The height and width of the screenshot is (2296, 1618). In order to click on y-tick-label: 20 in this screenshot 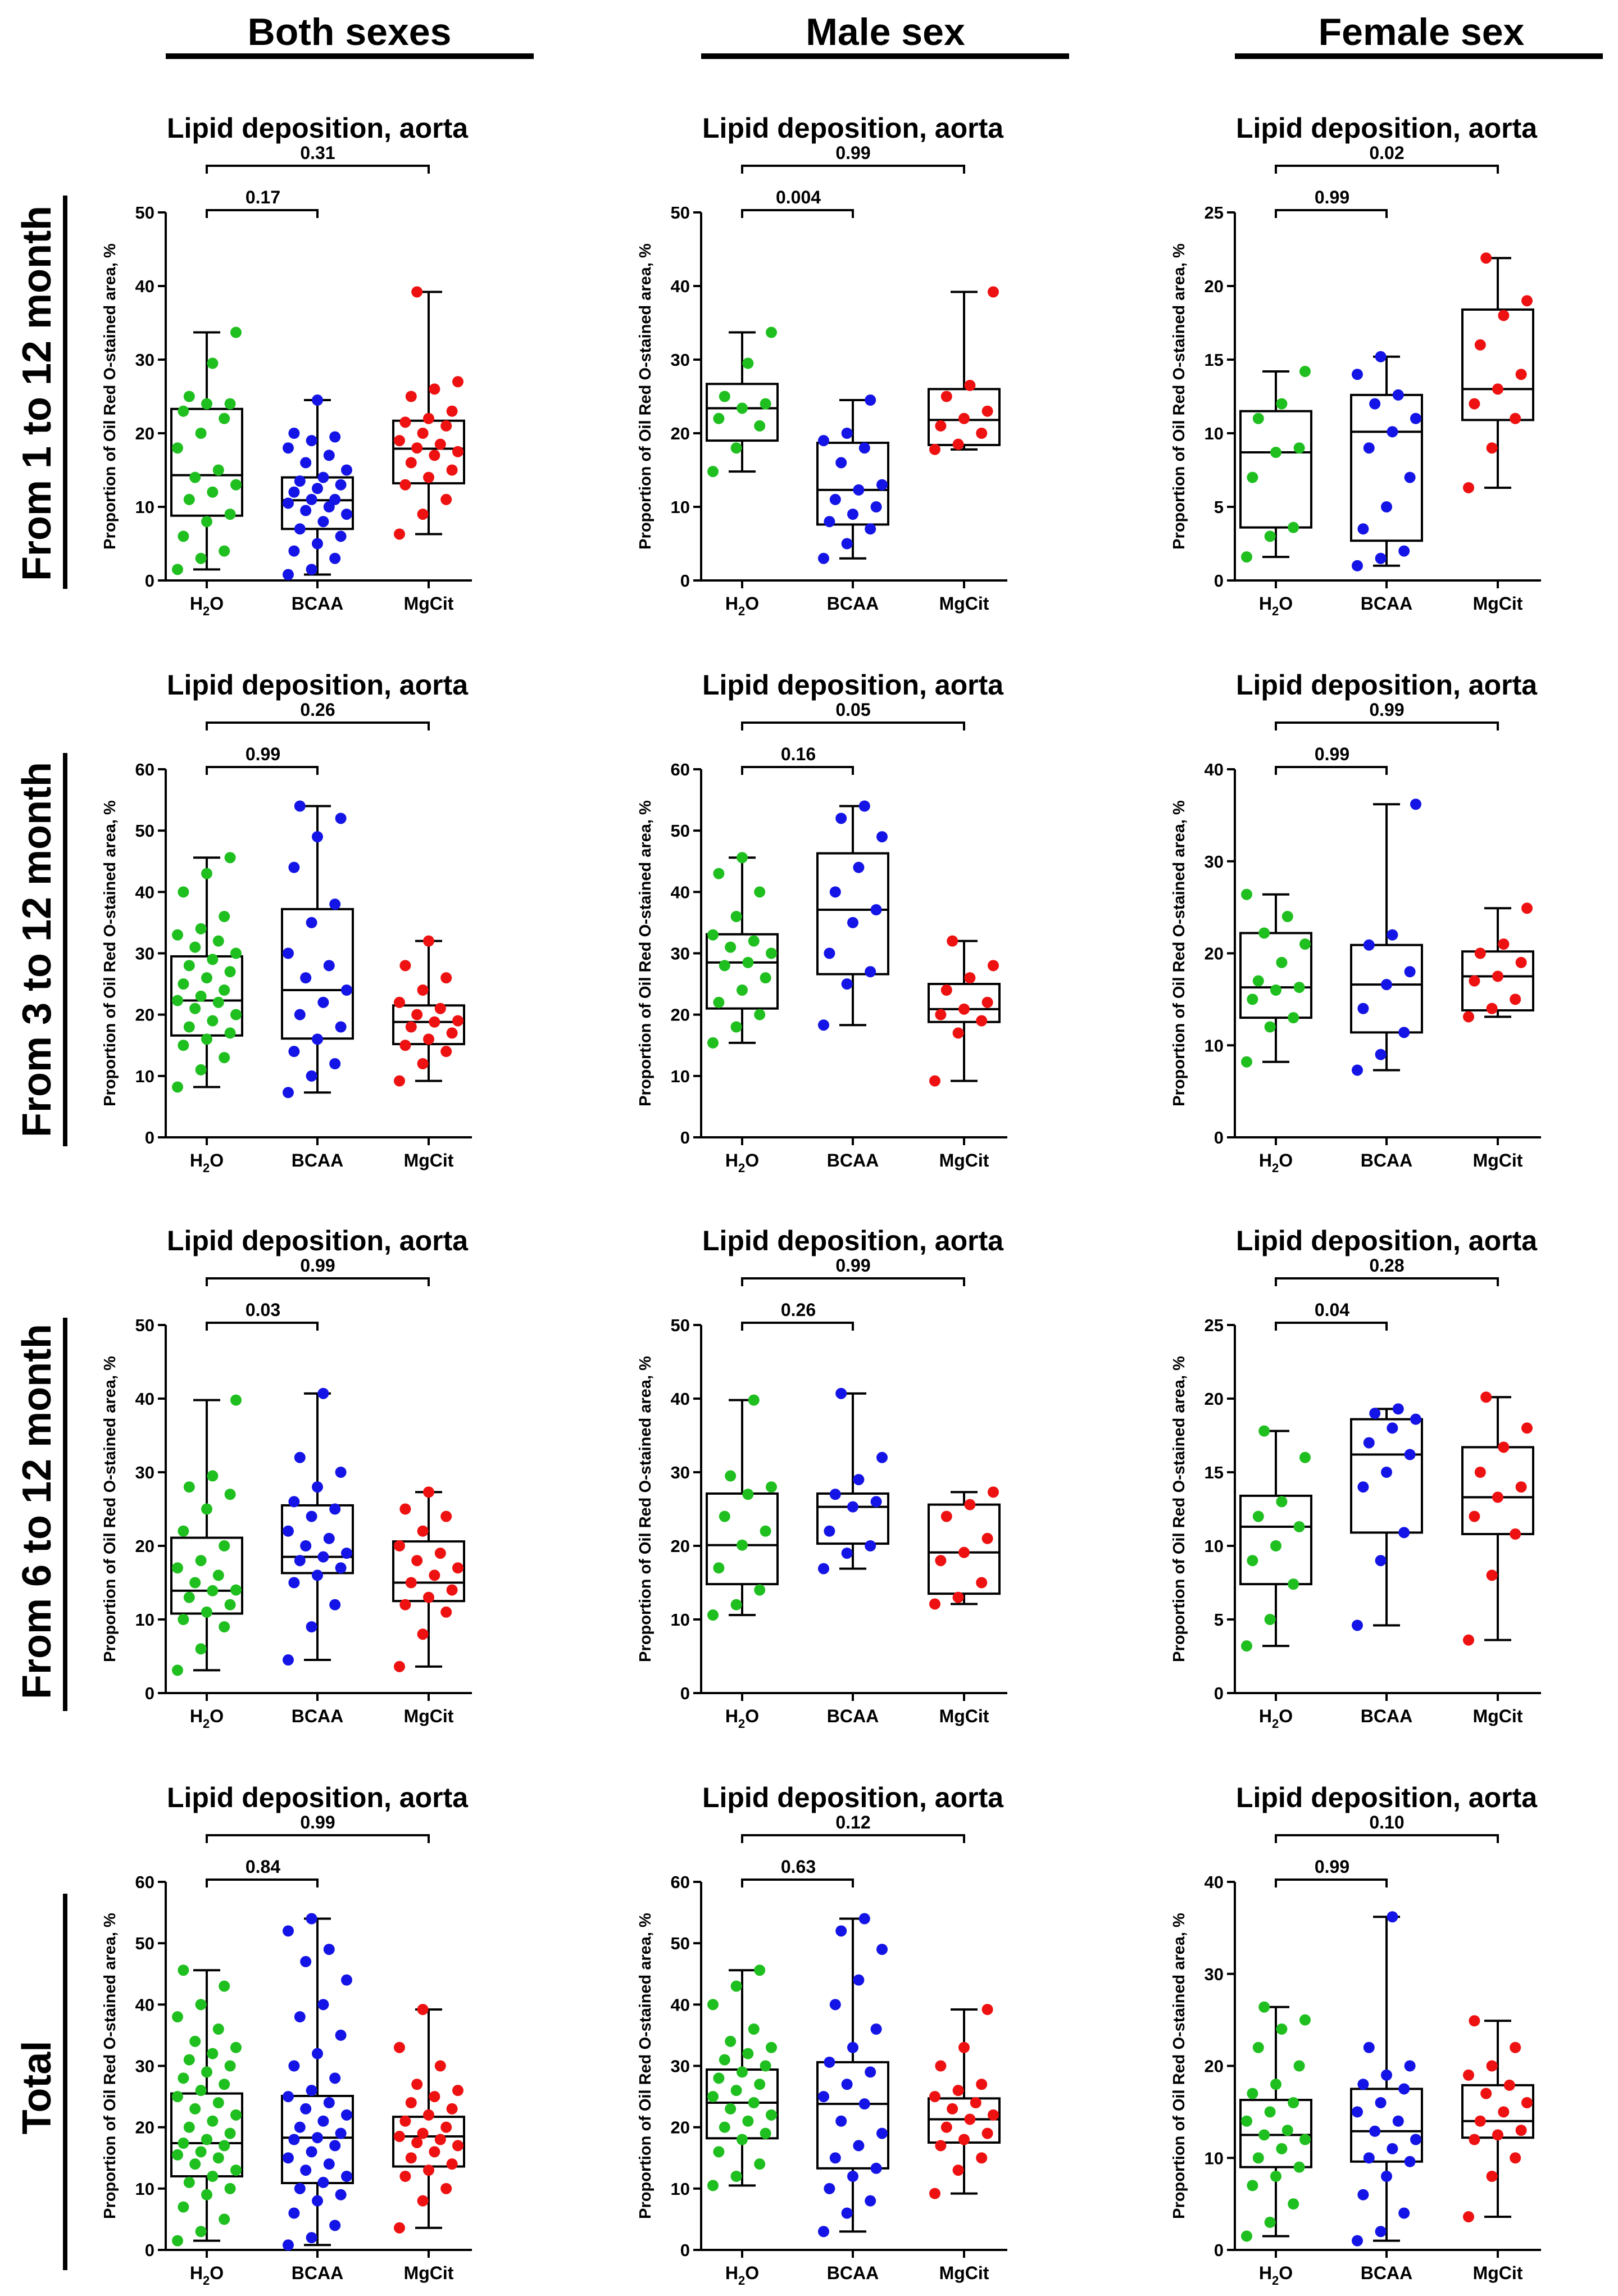, I will do `click(680, 433)`.